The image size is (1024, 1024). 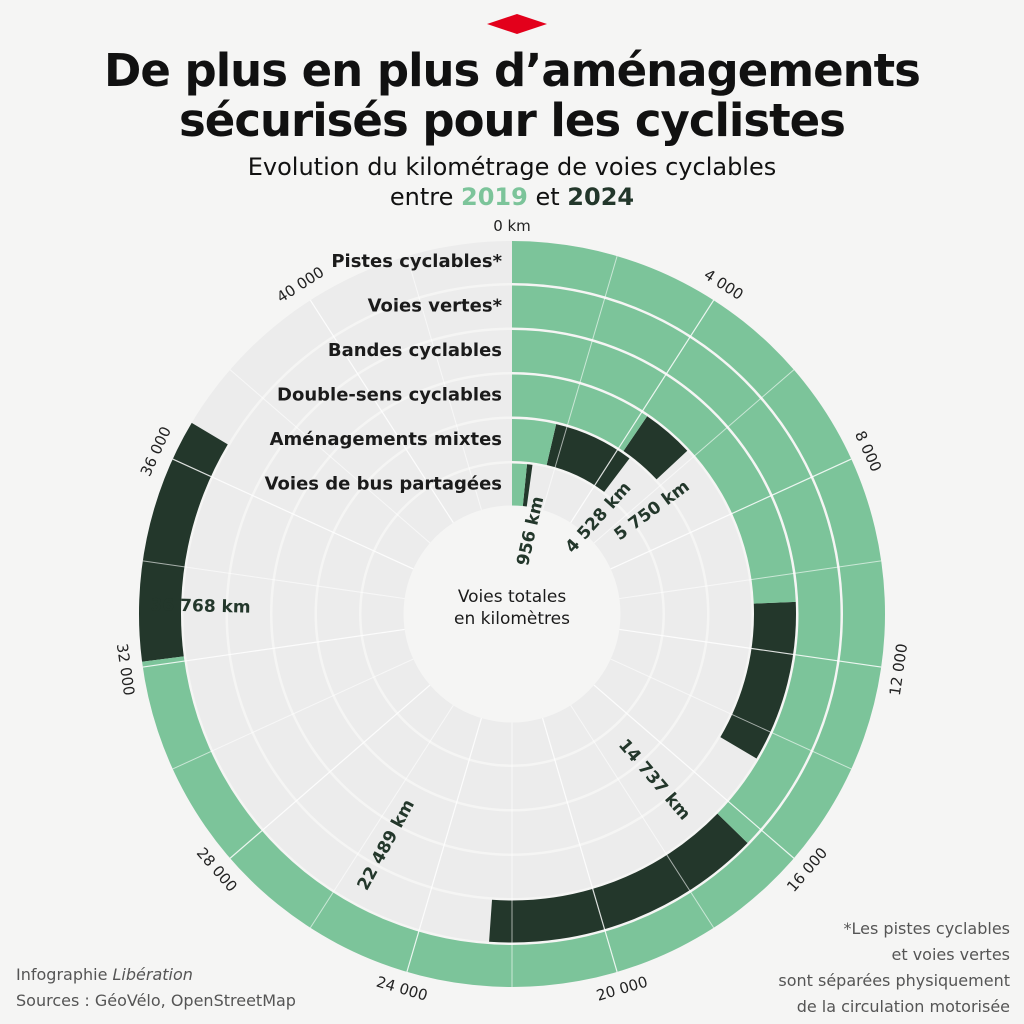 What do you see at coordinates (421, 197) in the screenshot?
I see `subtitle-pre: entre` at bounding box center [421, 197].